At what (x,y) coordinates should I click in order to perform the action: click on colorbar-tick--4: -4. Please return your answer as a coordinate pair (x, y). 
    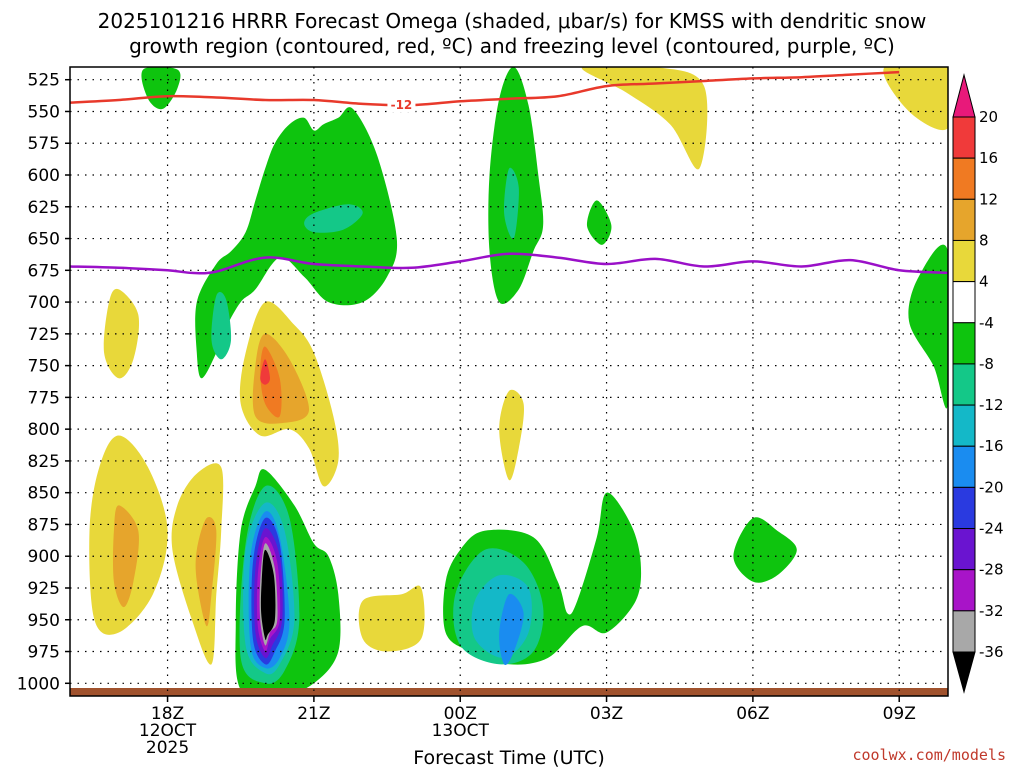
    Looking at the image, I should click on (986, 323).